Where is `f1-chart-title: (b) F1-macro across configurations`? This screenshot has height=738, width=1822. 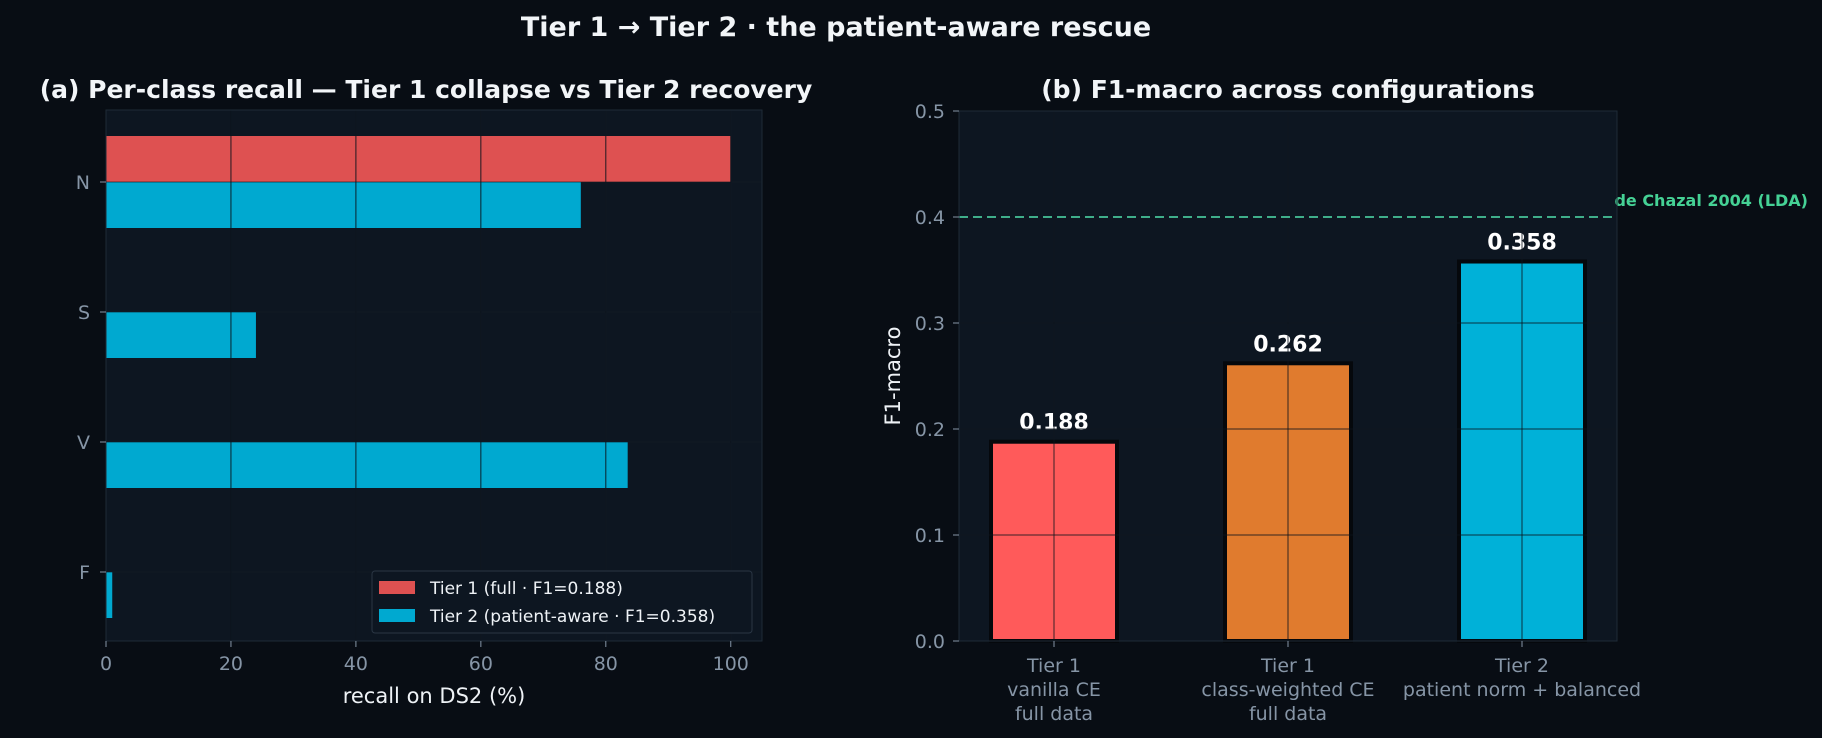
f1-chart-title: (b) F1-macro across configurations is located at coordinates (1288, 89).